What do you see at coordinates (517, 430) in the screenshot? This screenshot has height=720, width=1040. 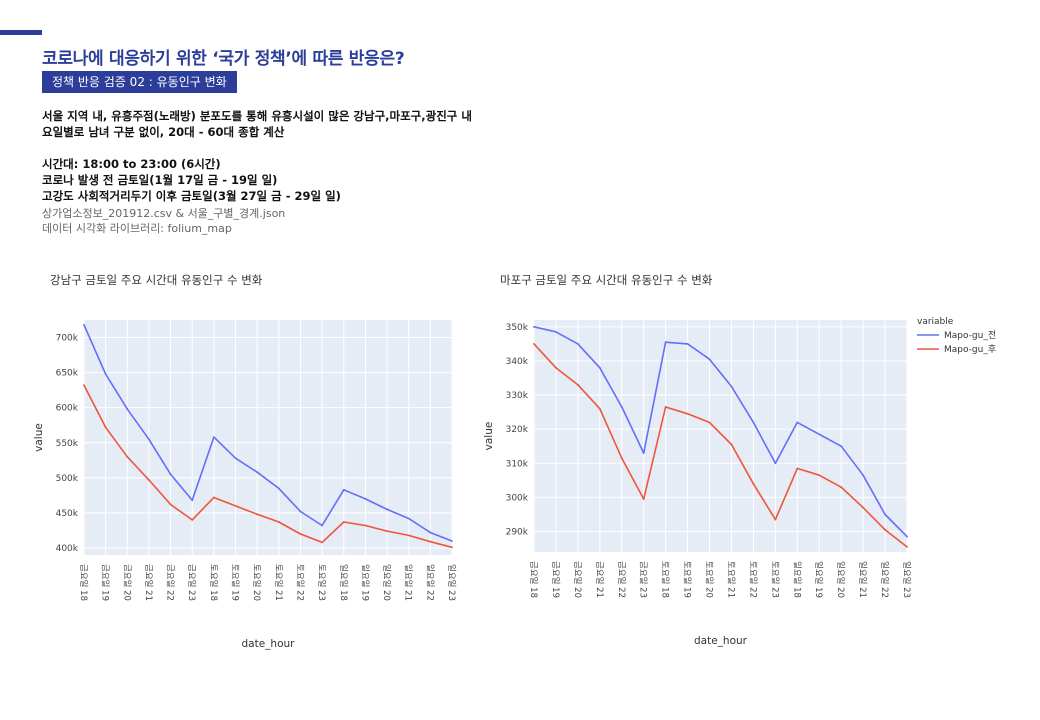 I see `y-tick-label: 320k` at bounding box center [517, 430].